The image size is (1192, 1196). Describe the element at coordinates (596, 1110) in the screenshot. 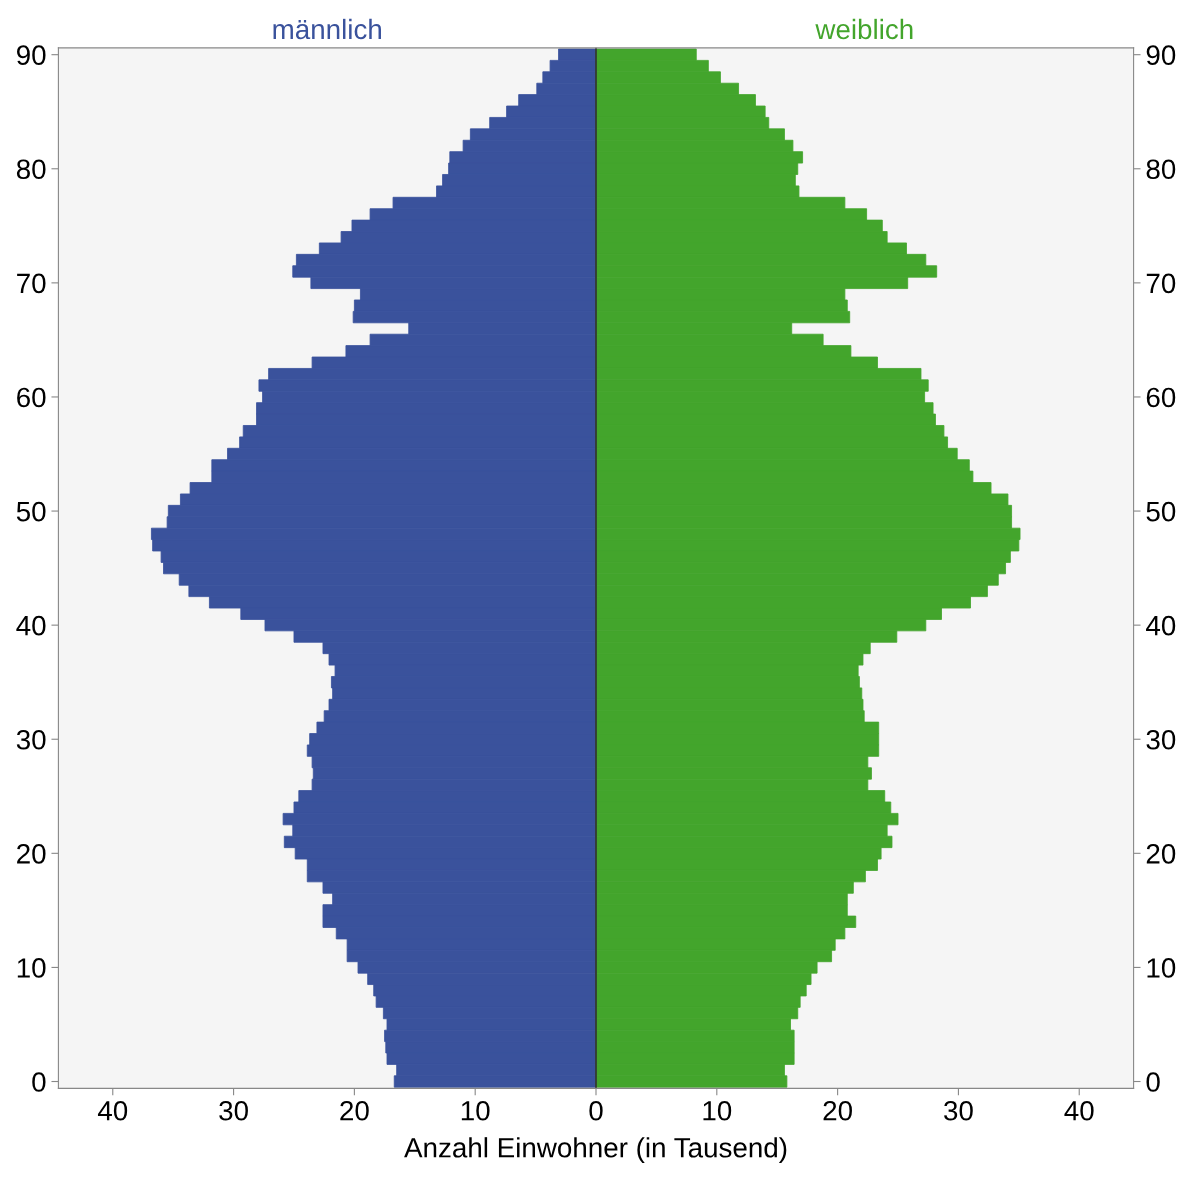

I see `x-tick-label: 0` at that location.